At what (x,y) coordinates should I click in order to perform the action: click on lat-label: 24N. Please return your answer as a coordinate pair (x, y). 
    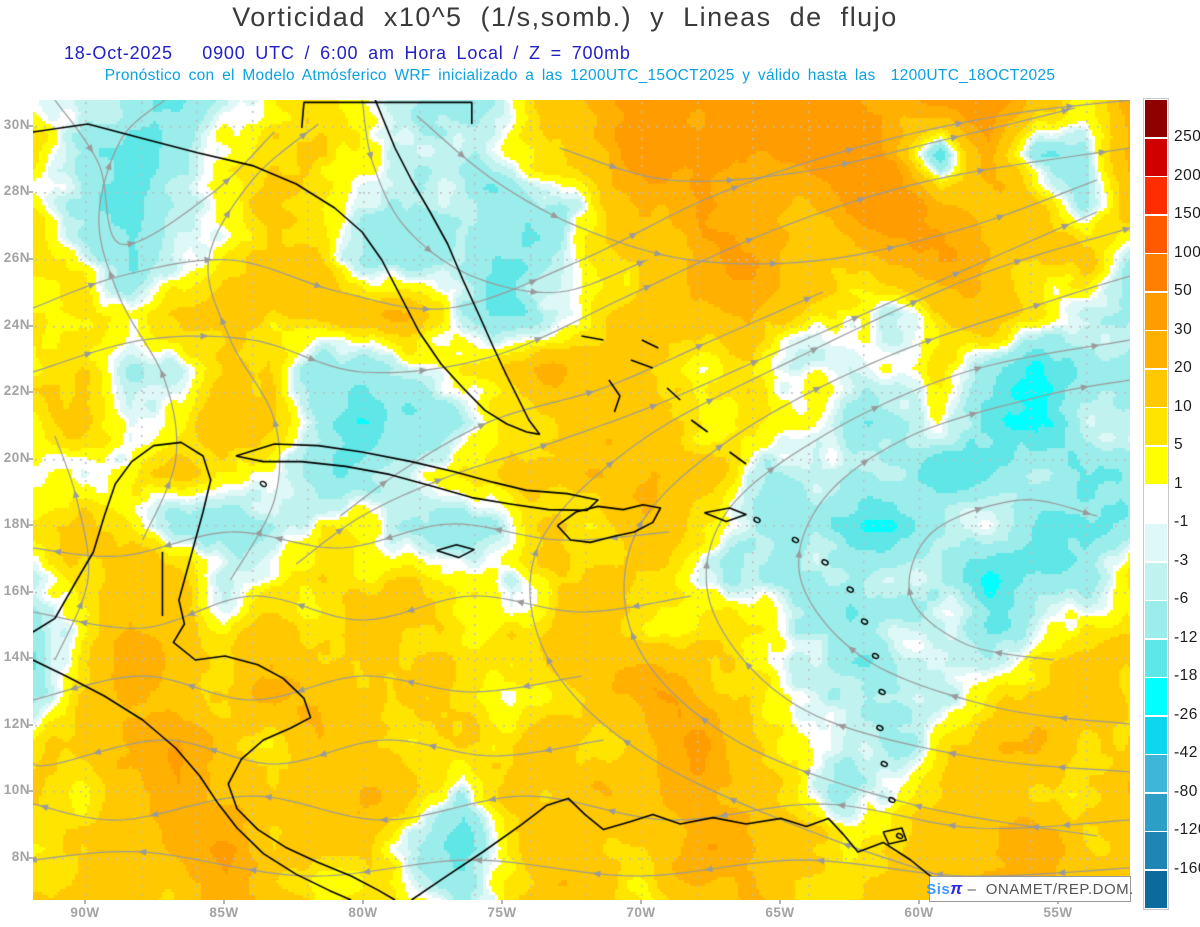
    Looking at the image, I should click on (16, 324).